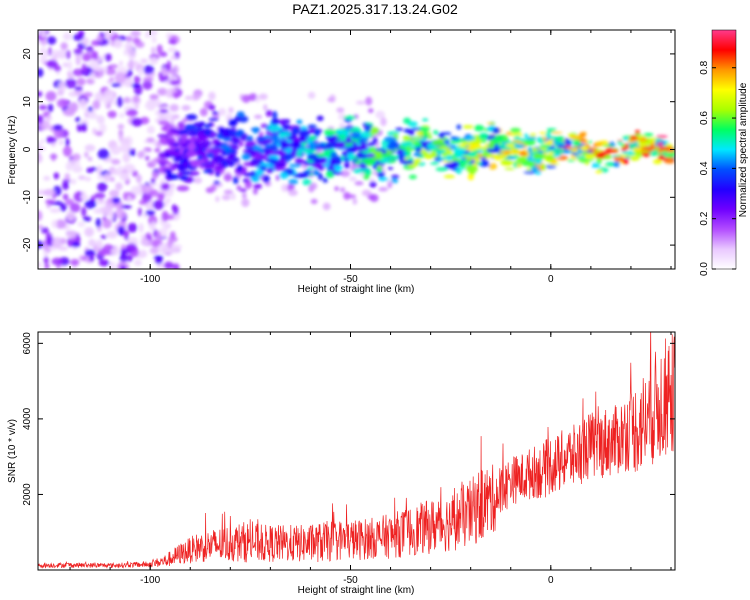  What do you see at coordinates (150, 580) in the screenshot?
I see `snr-xtick-label: -100` at bounding box center [150, 580].